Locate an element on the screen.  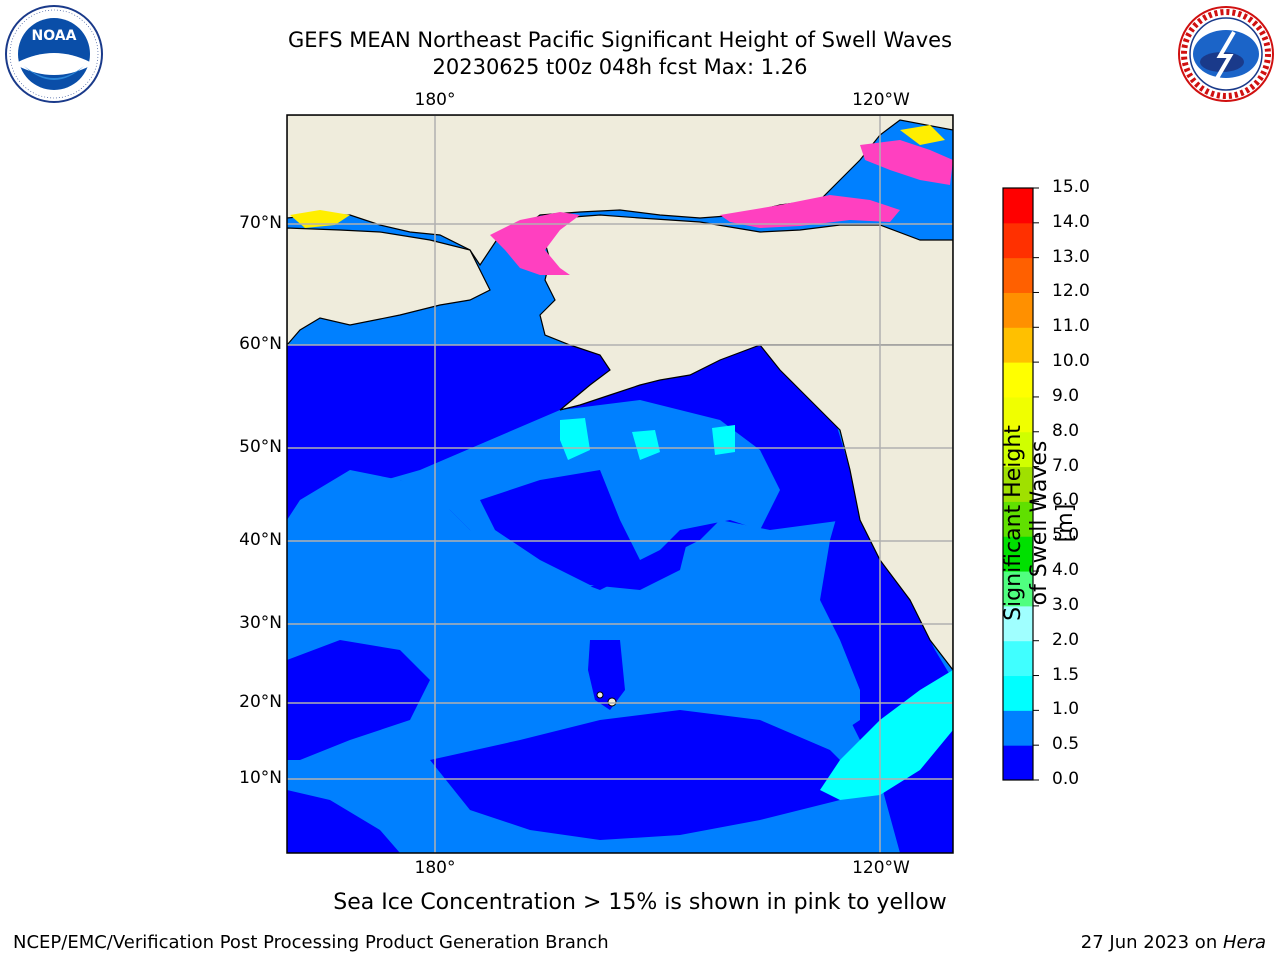
lat-label-60n: 60°N is located at coordinates (260, 344).